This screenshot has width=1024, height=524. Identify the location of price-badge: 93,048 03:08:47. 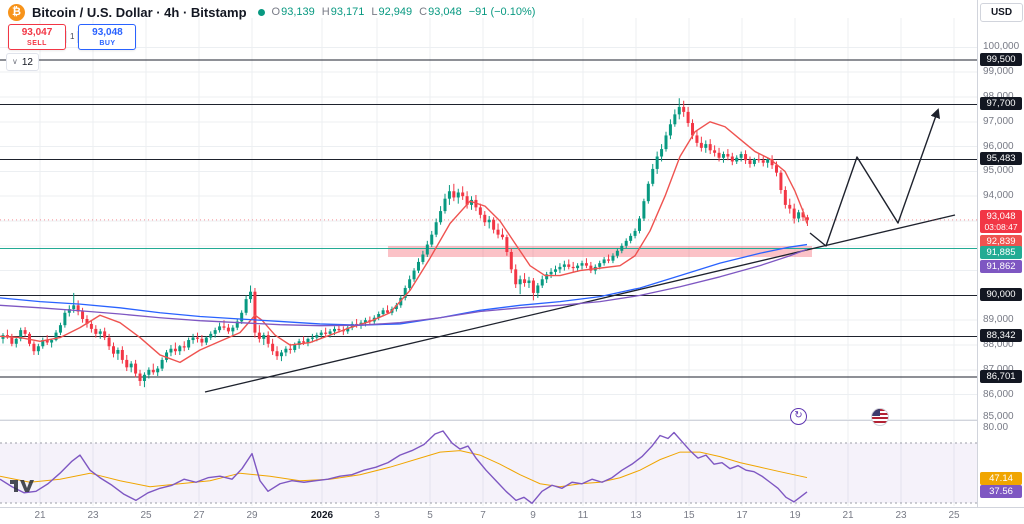
(1001, 221).